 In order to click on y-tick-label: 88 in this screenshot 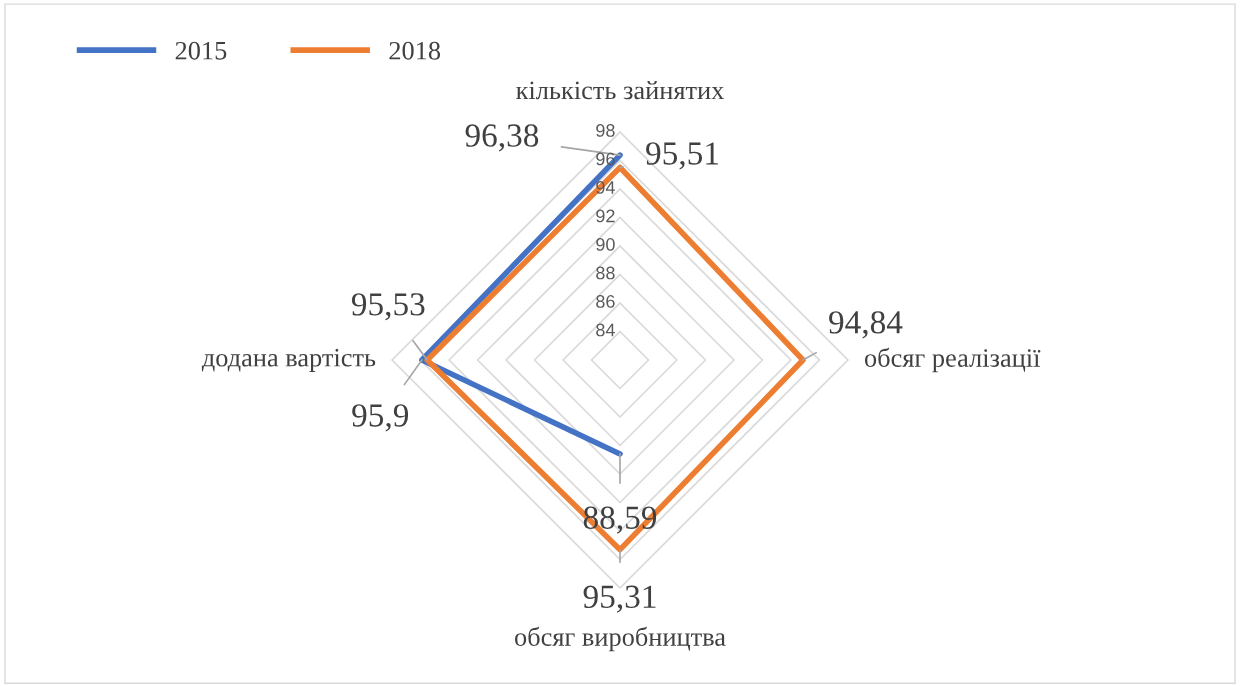, I will do `click(605, 273)`.